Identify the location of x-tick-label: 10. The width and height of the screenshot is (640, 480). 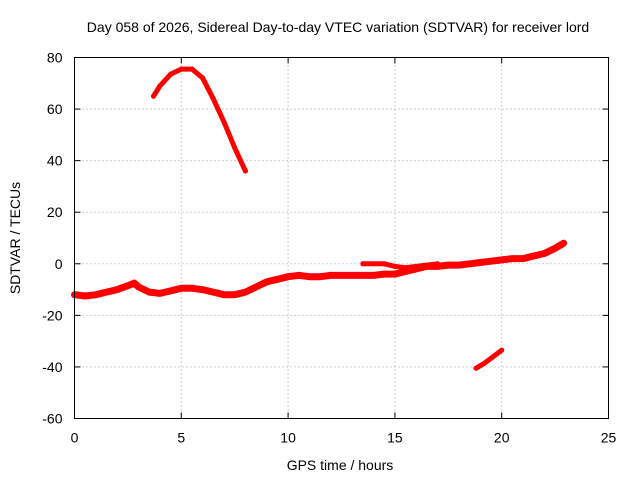
(288, 438).